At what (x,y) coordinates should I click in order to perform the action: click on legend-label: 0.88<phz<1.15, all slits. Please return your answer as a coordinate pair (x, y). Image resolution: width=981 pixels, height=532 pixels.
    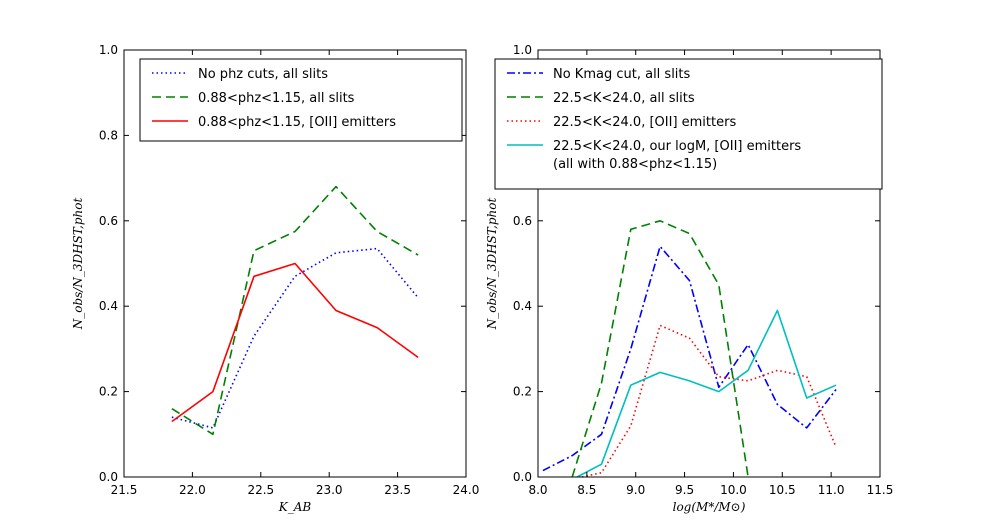
    Looking at the image, I should click on (276, 98).